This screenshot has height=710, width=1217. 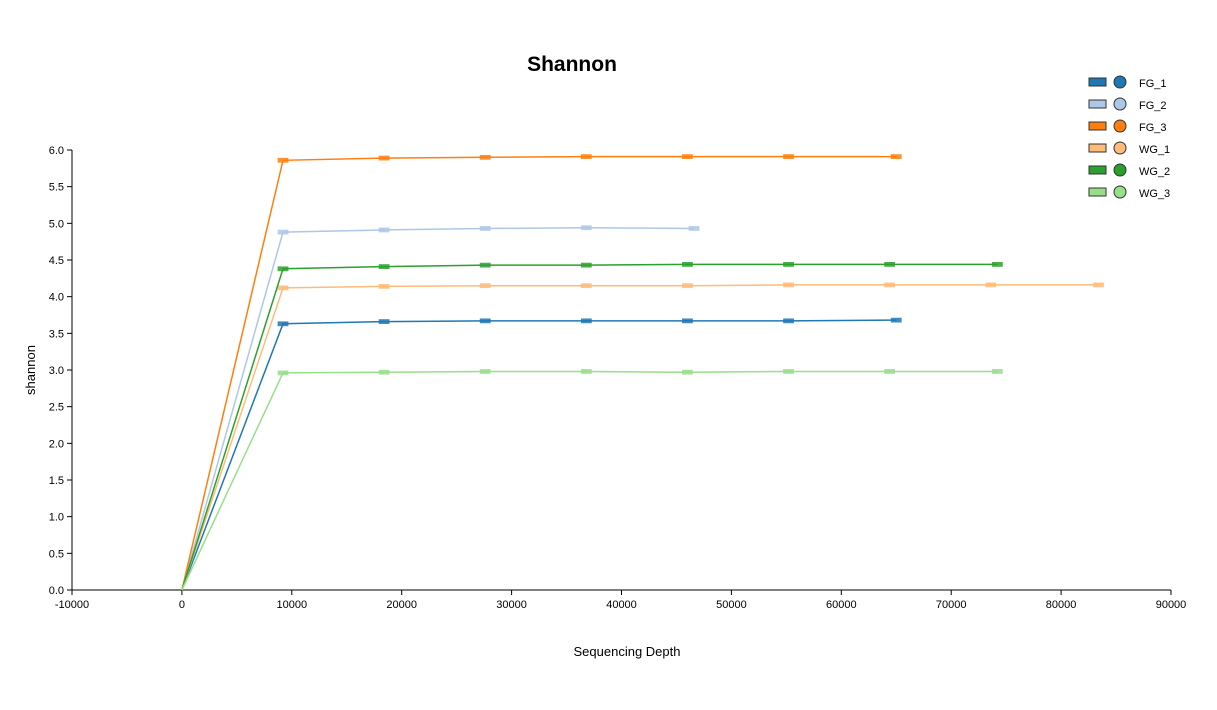 I want to click on legend: FG_1 FG_2 FG_3 WG_1 WG_2 WG_3, so click(x=1129, y=137).